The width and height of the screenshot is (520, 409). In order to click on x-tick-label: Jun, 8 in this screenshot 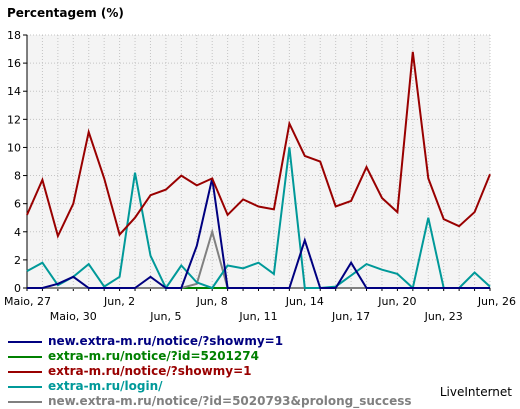, I will do `click(212, 301)`.